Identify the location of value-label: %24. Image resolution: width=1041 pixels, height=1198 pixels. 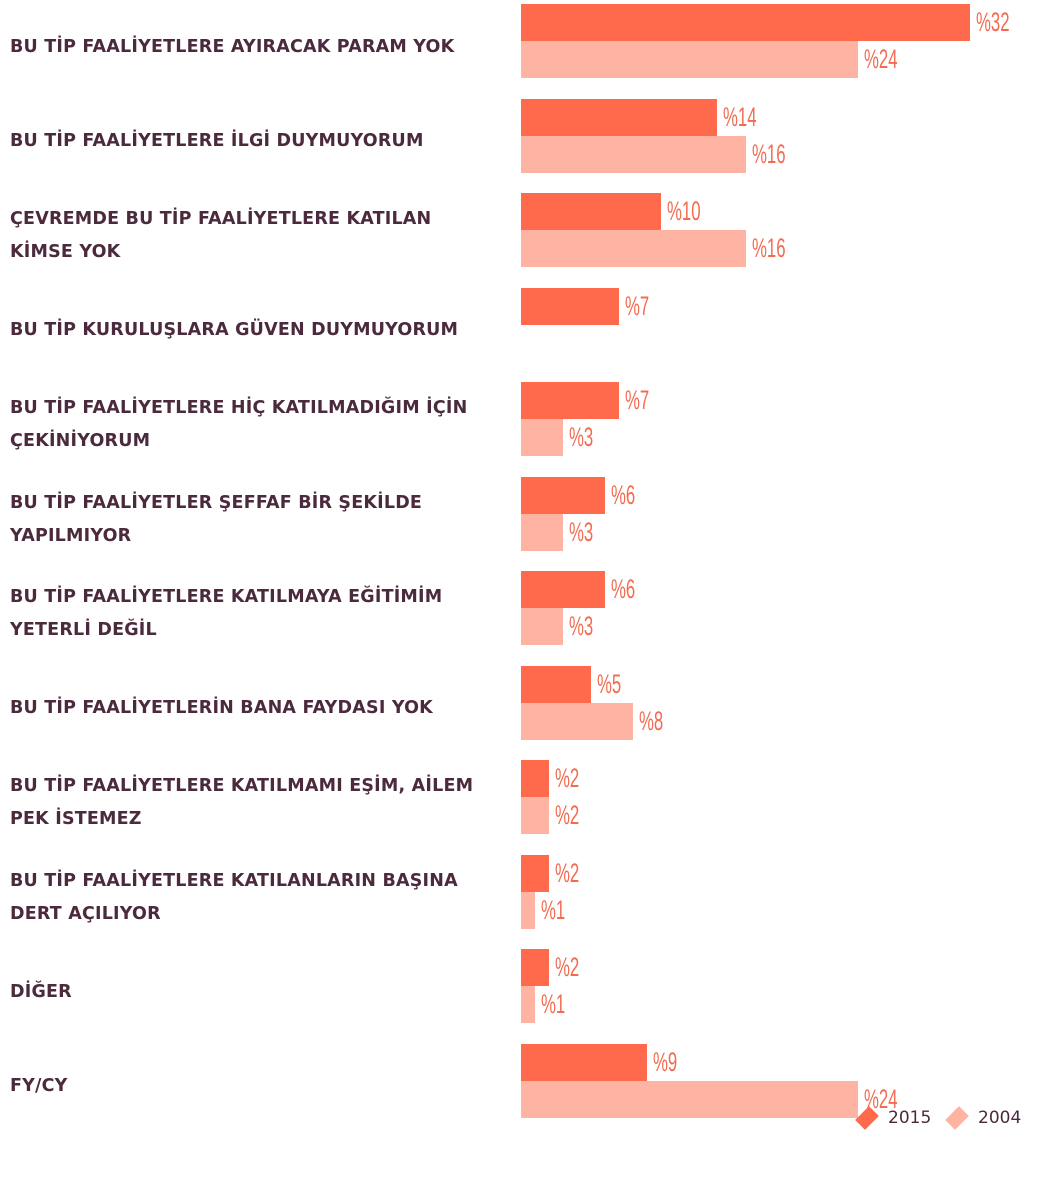
(880, 59).